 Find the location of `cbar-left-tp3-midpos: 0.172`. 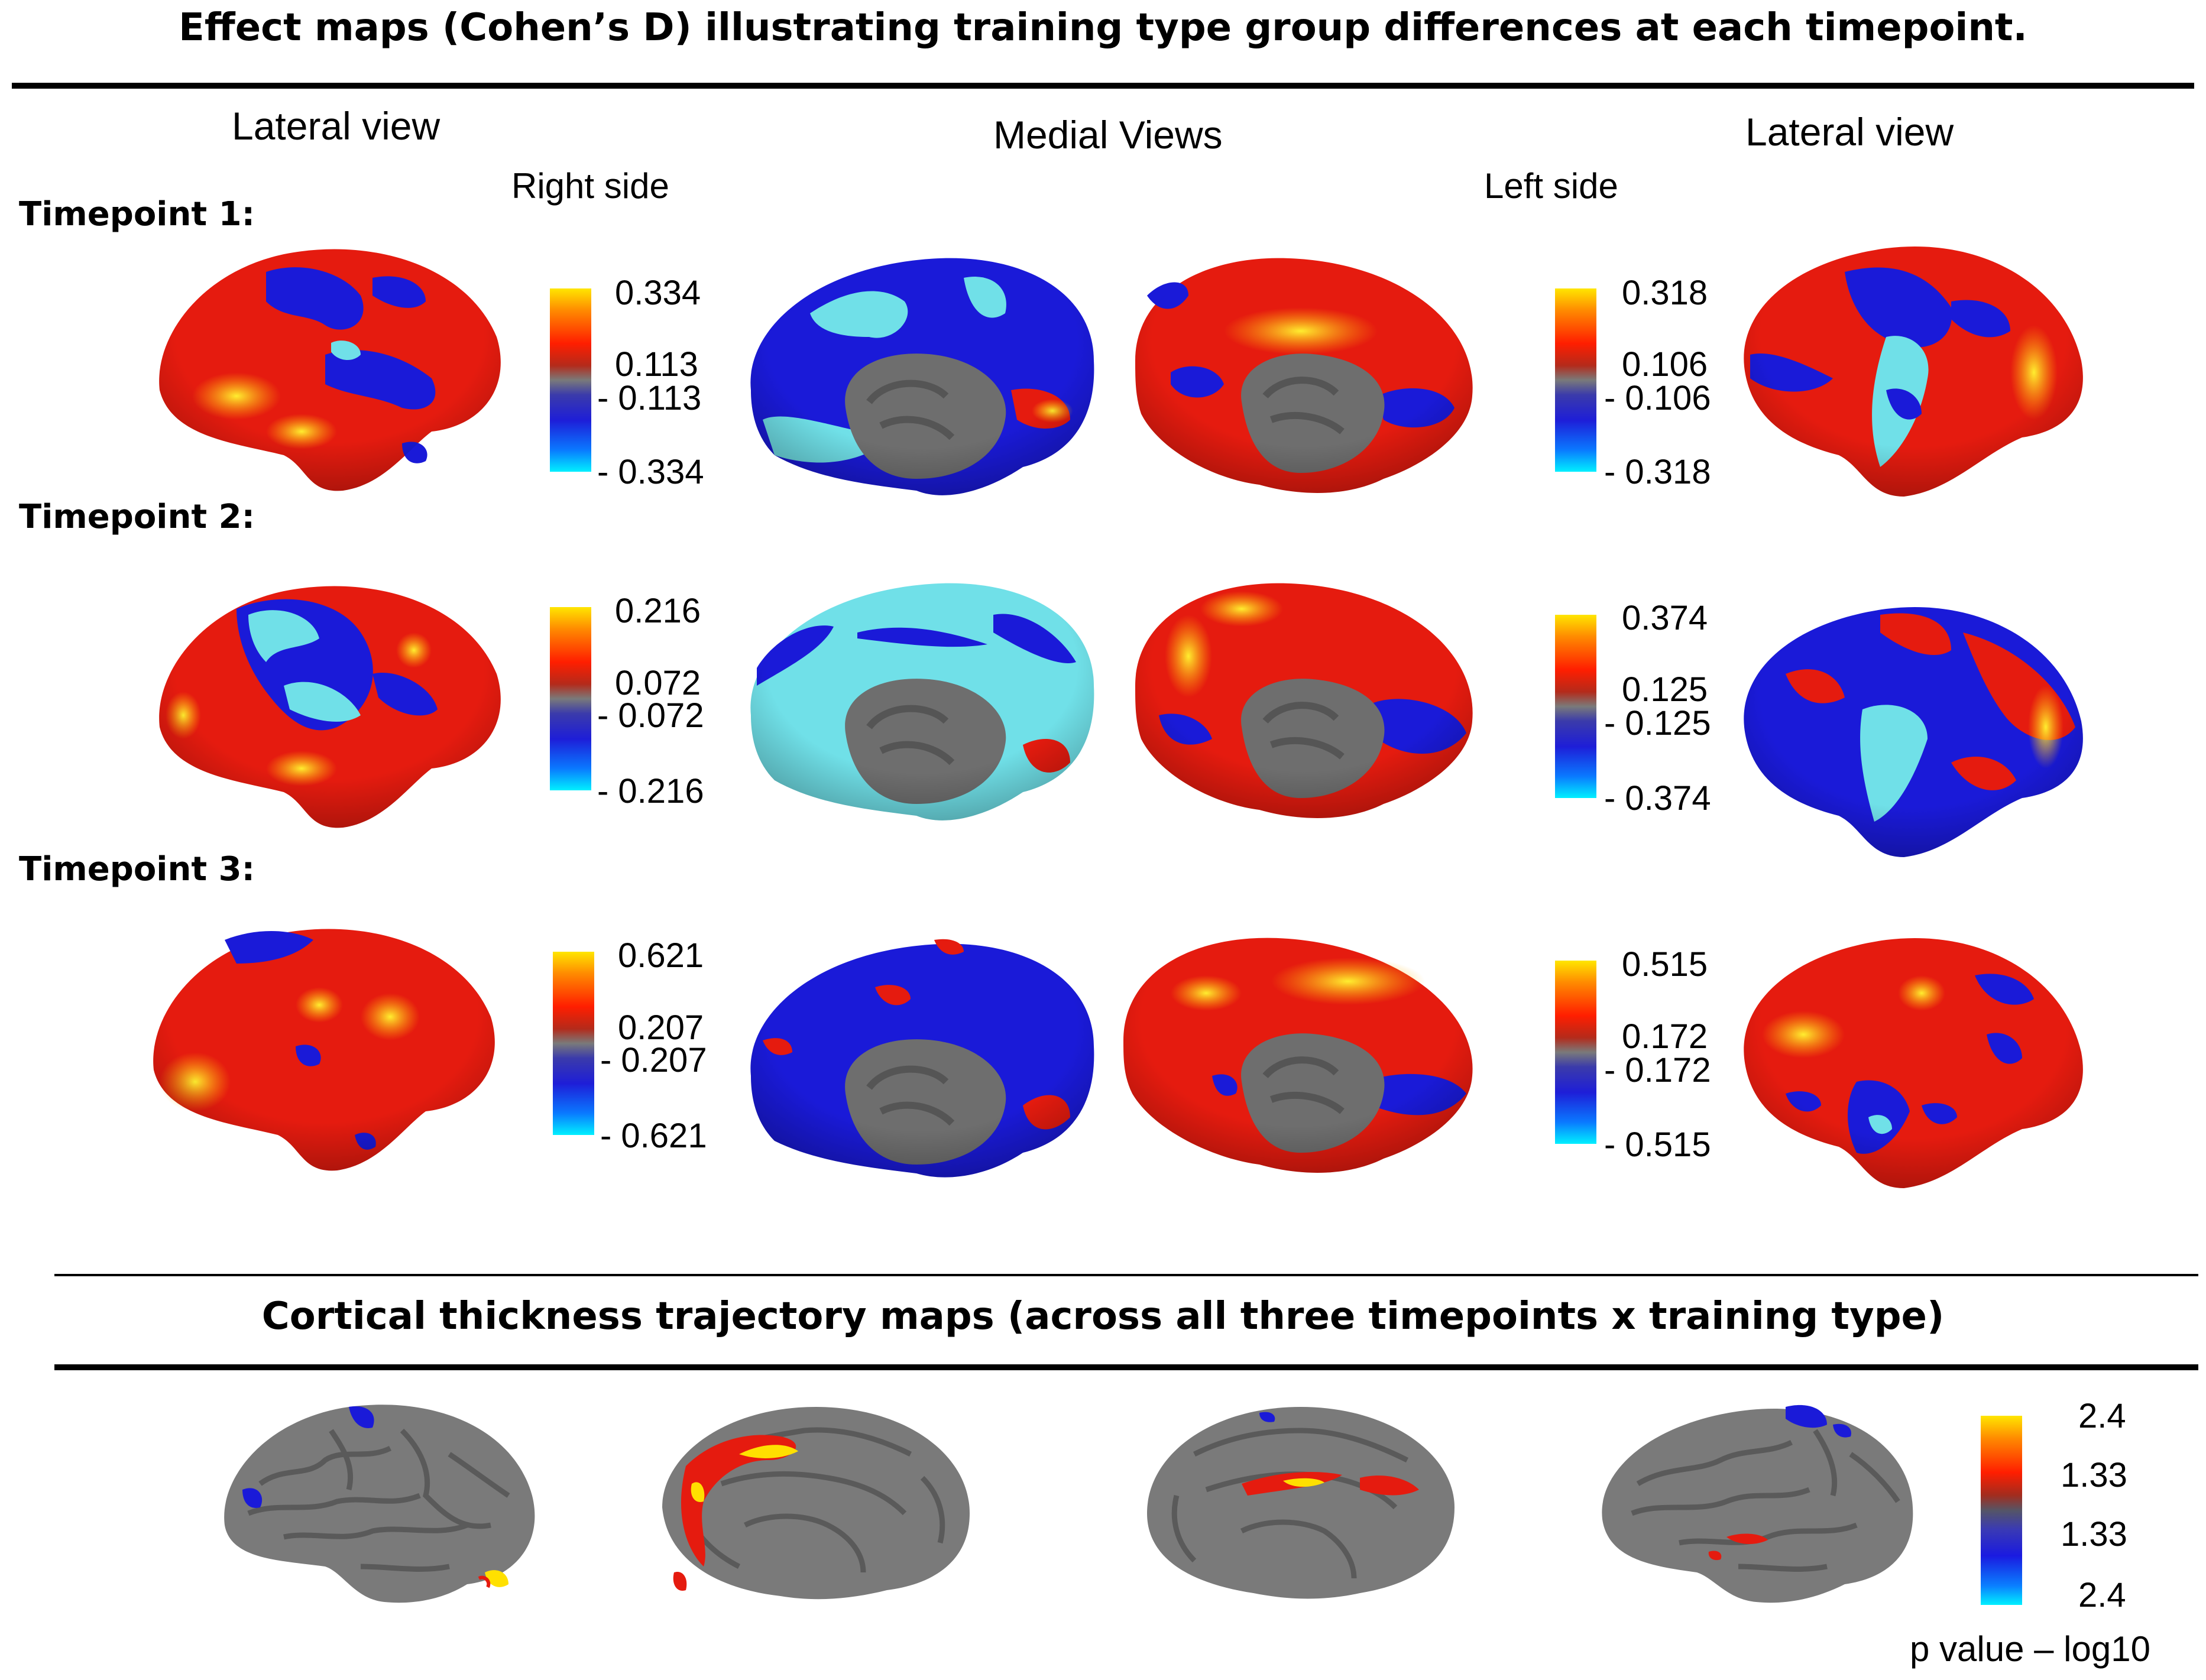

cbar-left-tp3-midpos: 0.172 is located at coordinates (1665, 1036).